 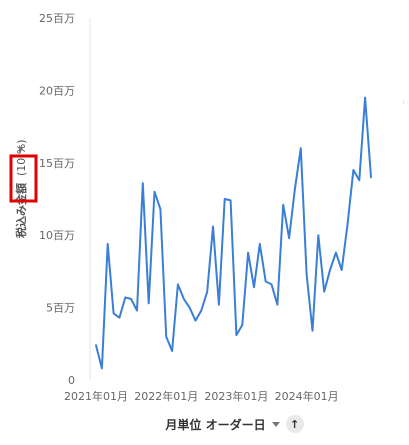 I want to click on x-tick-label: 2021年01月, so click(x=96, y=396).